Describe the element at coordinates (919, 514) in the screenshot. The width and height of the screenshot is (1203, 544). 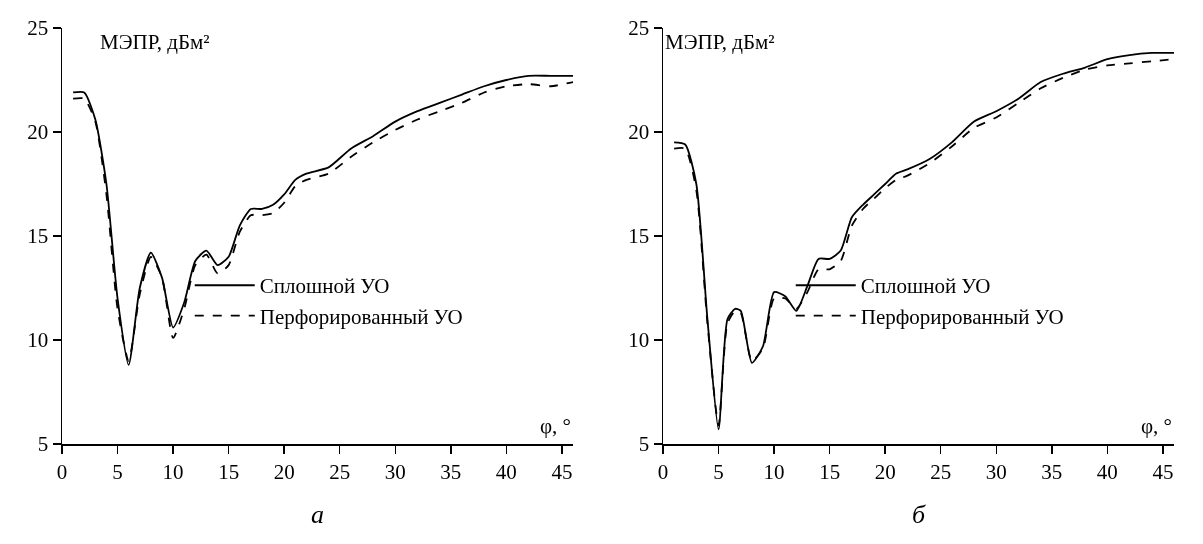
I see `text: б` at that location.